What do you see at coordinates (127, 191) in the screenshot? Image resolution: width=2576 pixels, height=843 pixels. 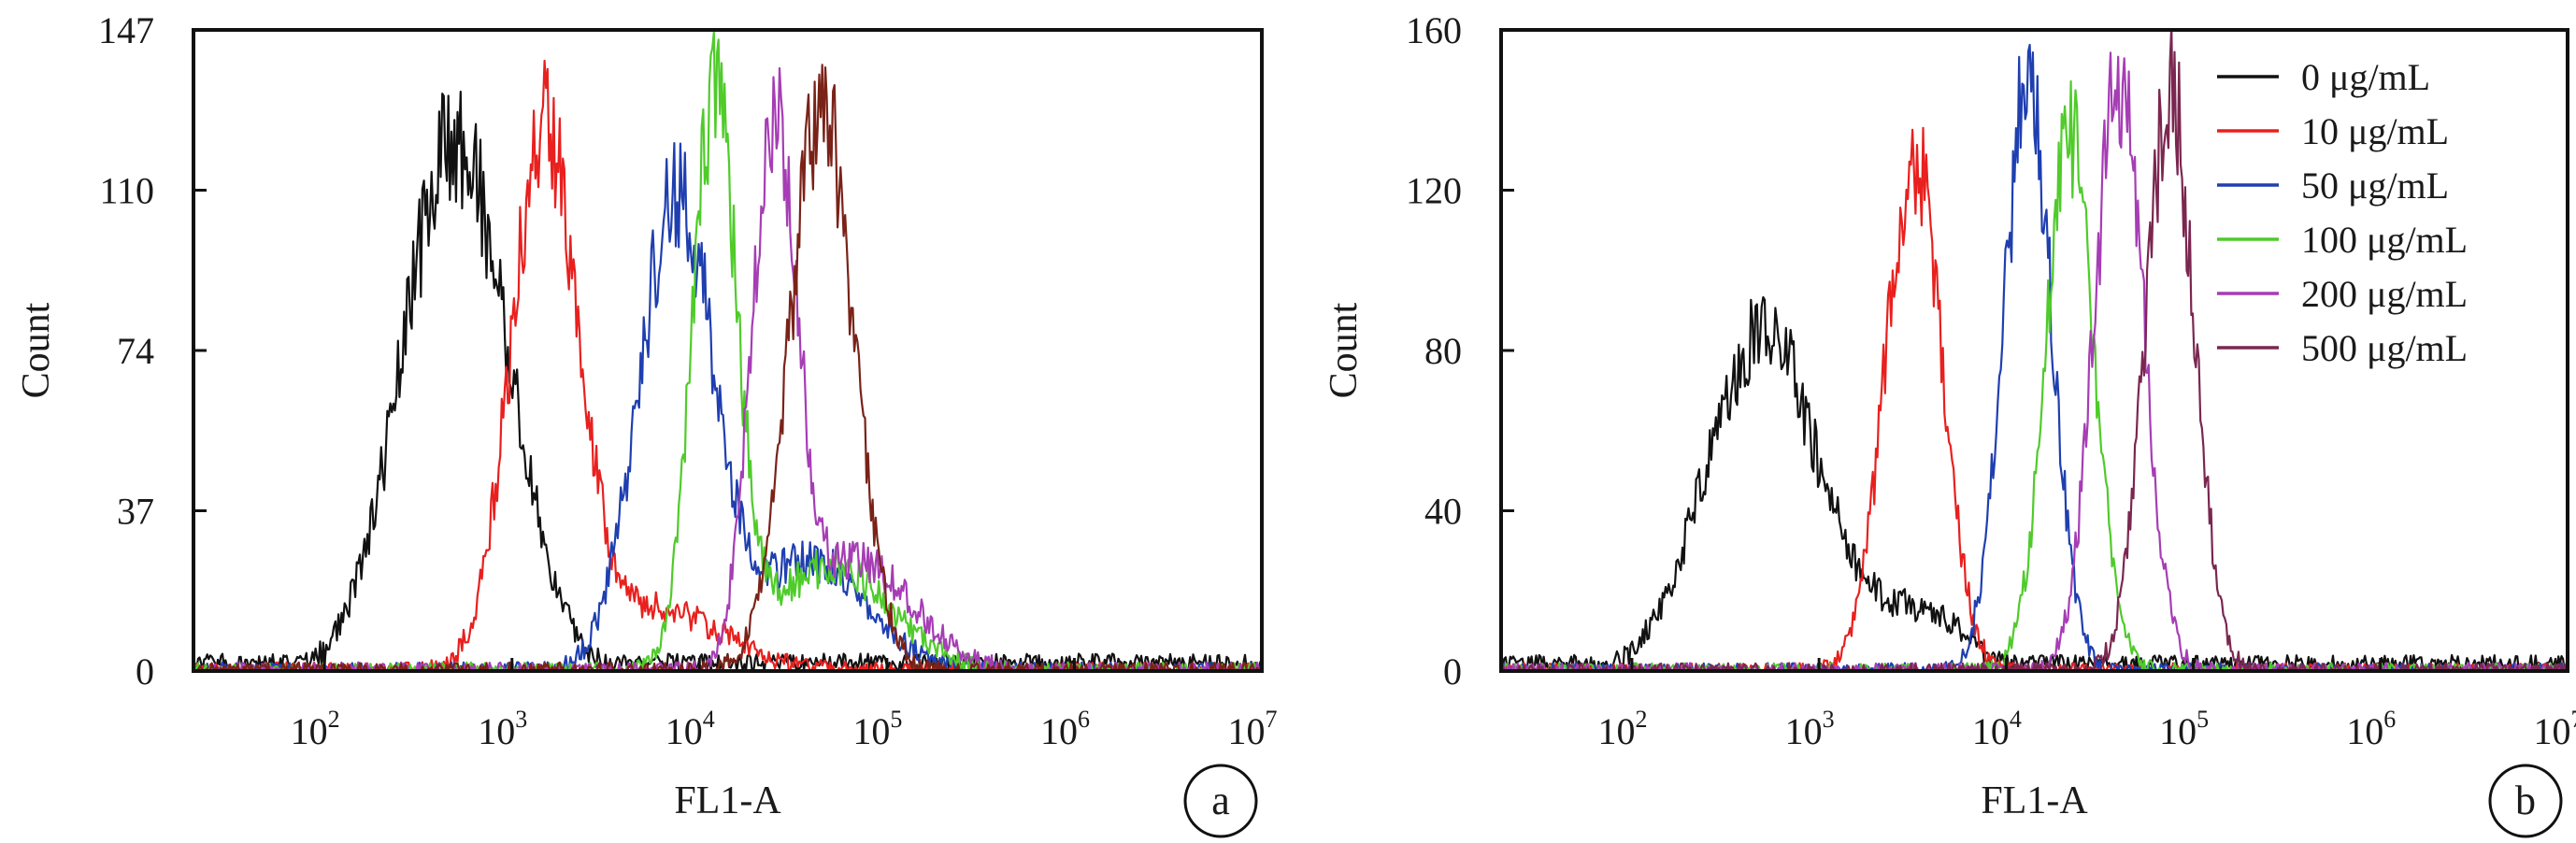 I see `y-tick-label: 110` at bounding box center [127, 191].